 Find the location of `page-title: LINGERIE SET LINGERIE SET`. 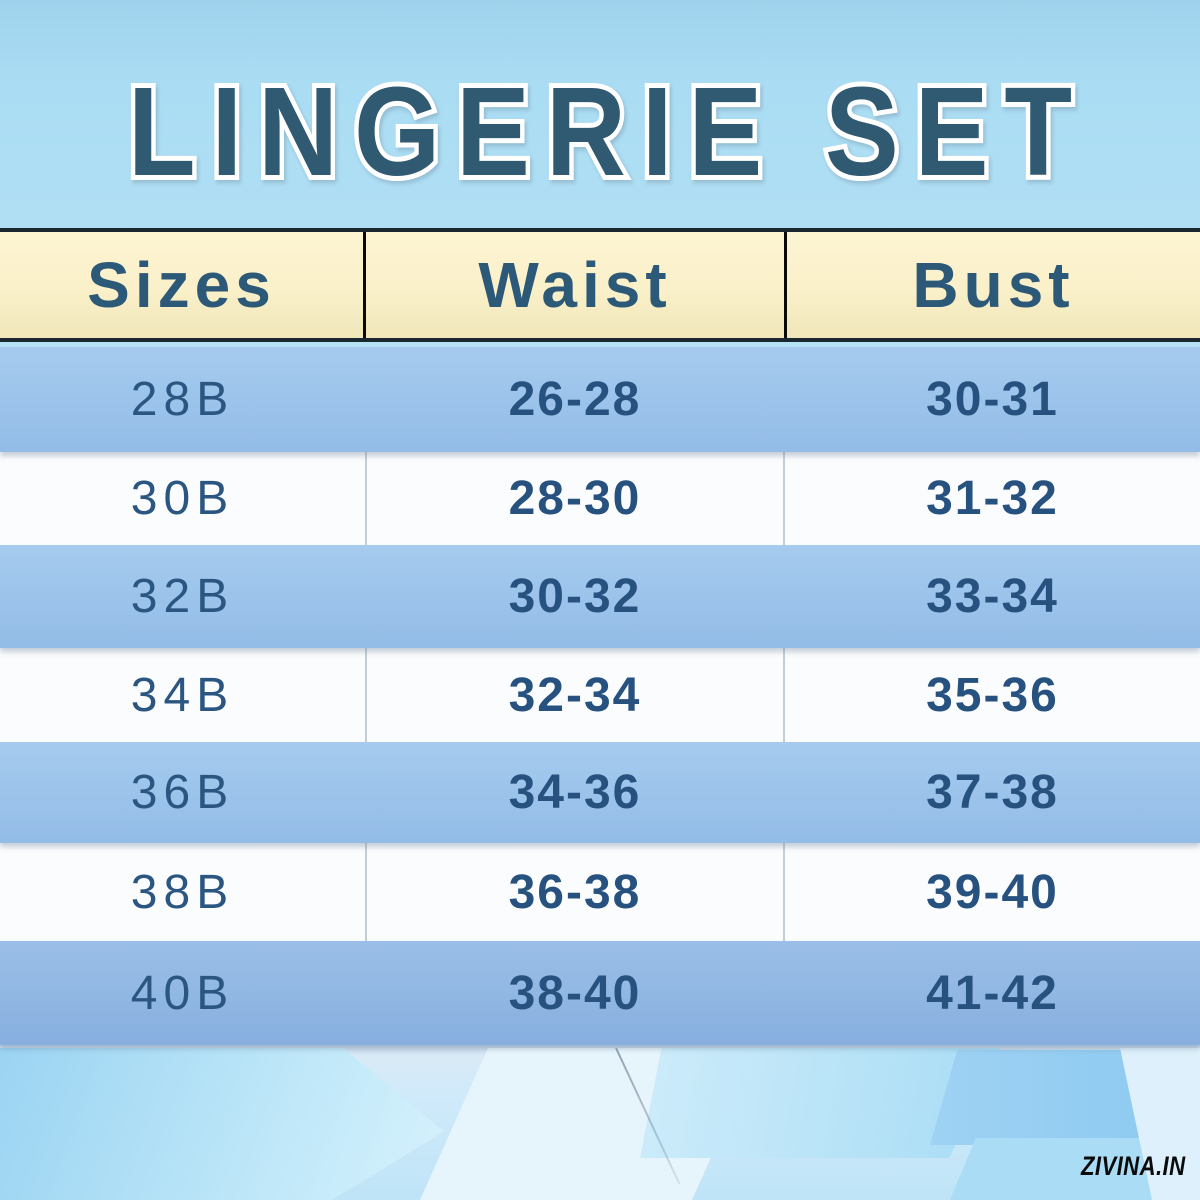

page-title: LINGERIE SET LINGERIE SET is located at coordinates (600, 136).